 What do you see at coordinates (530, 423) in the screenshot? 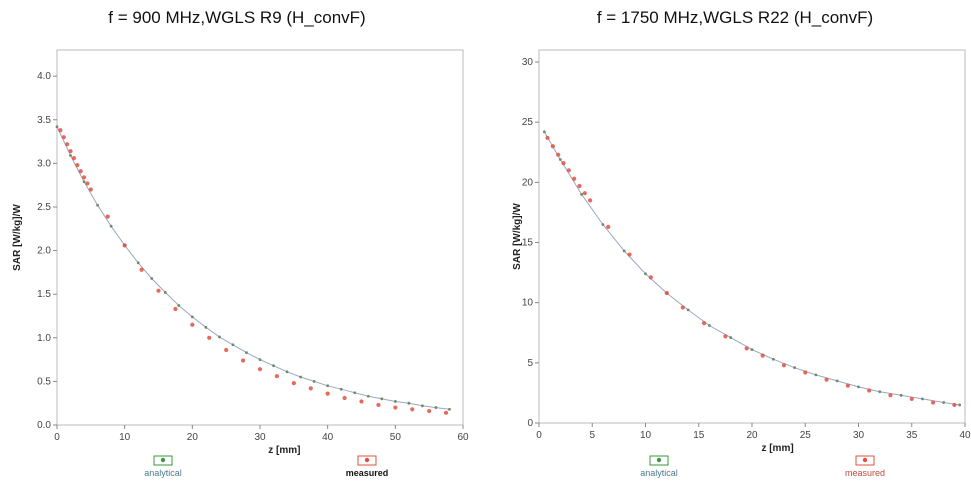
I see `y-tick-label: 0` at bounding box center [530, 423].